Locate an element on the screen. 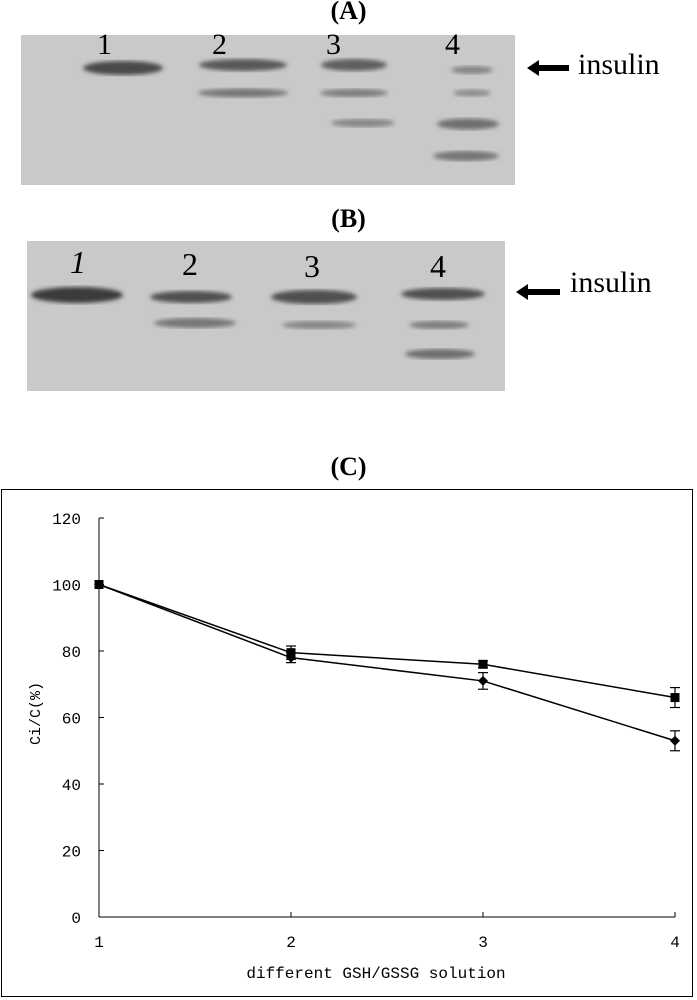 The image size is (697, 1000). x-tick-label: 1 is located at coordinates (99, 943).